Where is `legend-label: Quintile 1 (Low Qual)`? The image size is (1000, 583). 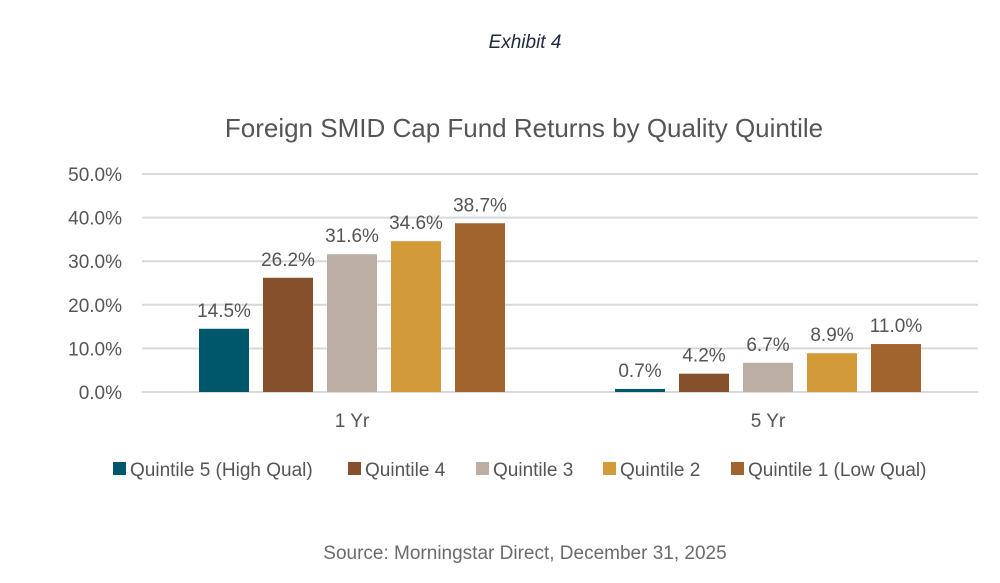
legend-label: Quintile 1 (Low Qual) is located at coordinates (837, 470).